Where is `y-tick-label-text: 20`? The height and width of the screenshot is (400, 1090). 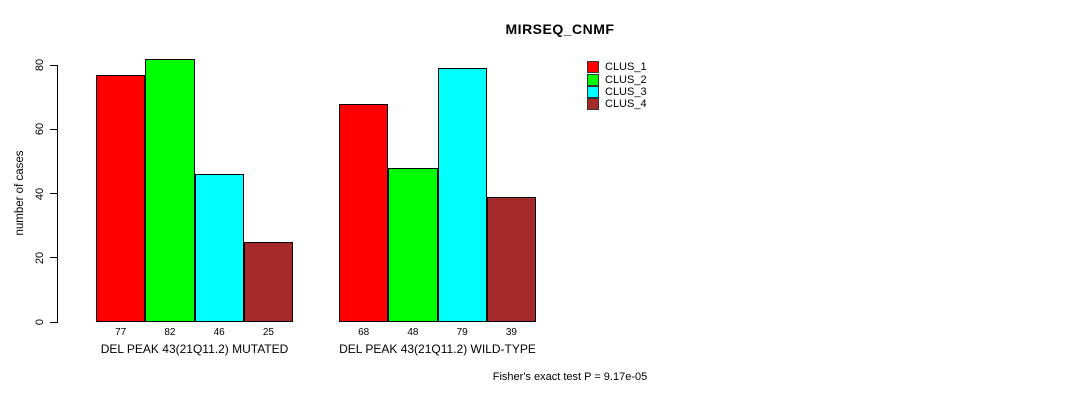 y-tick-label-text: 20 is located at coordinates (40, 257).